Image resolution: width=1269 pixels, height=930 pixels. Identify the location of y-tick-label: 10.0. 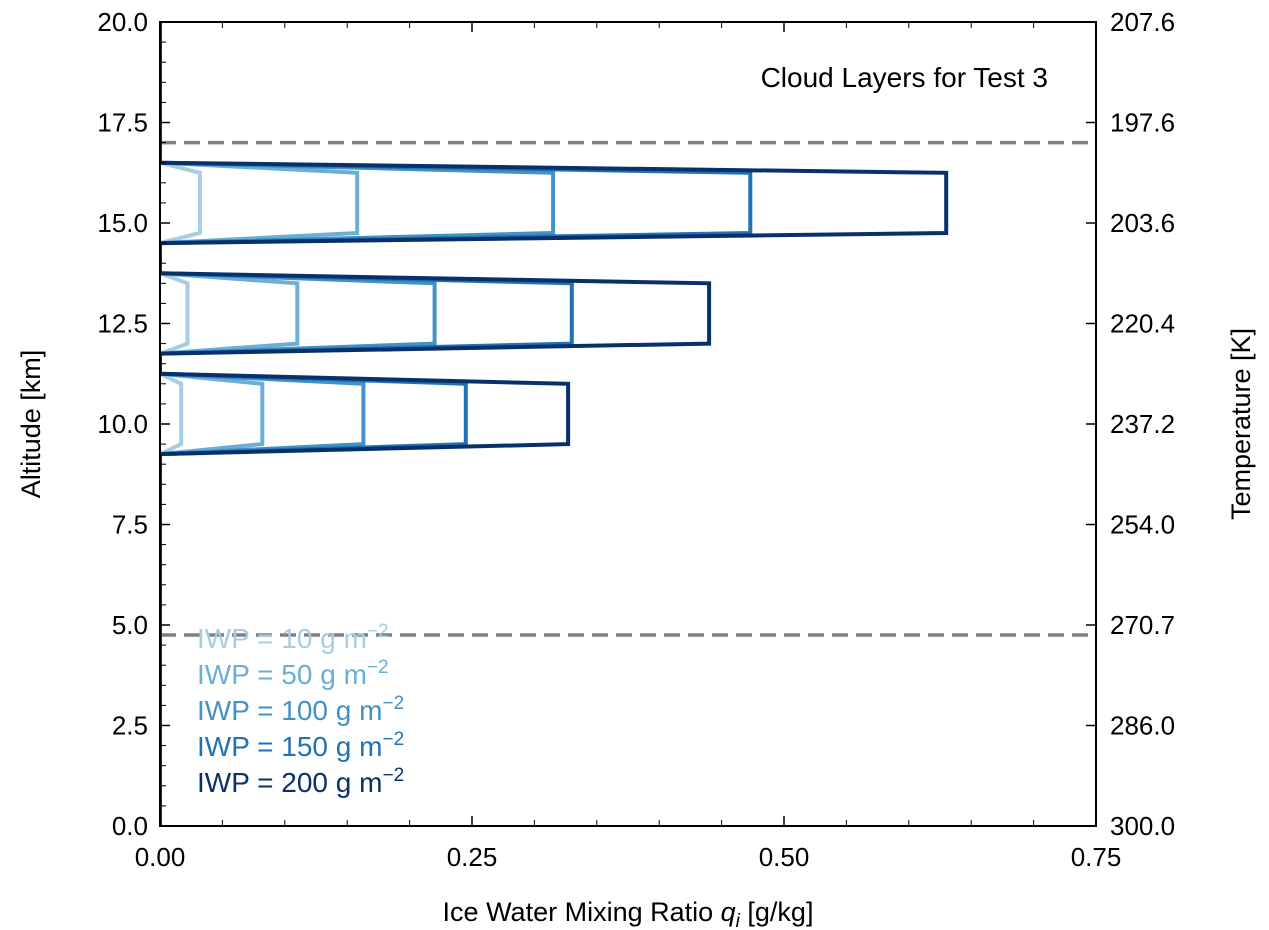
(122, 424).